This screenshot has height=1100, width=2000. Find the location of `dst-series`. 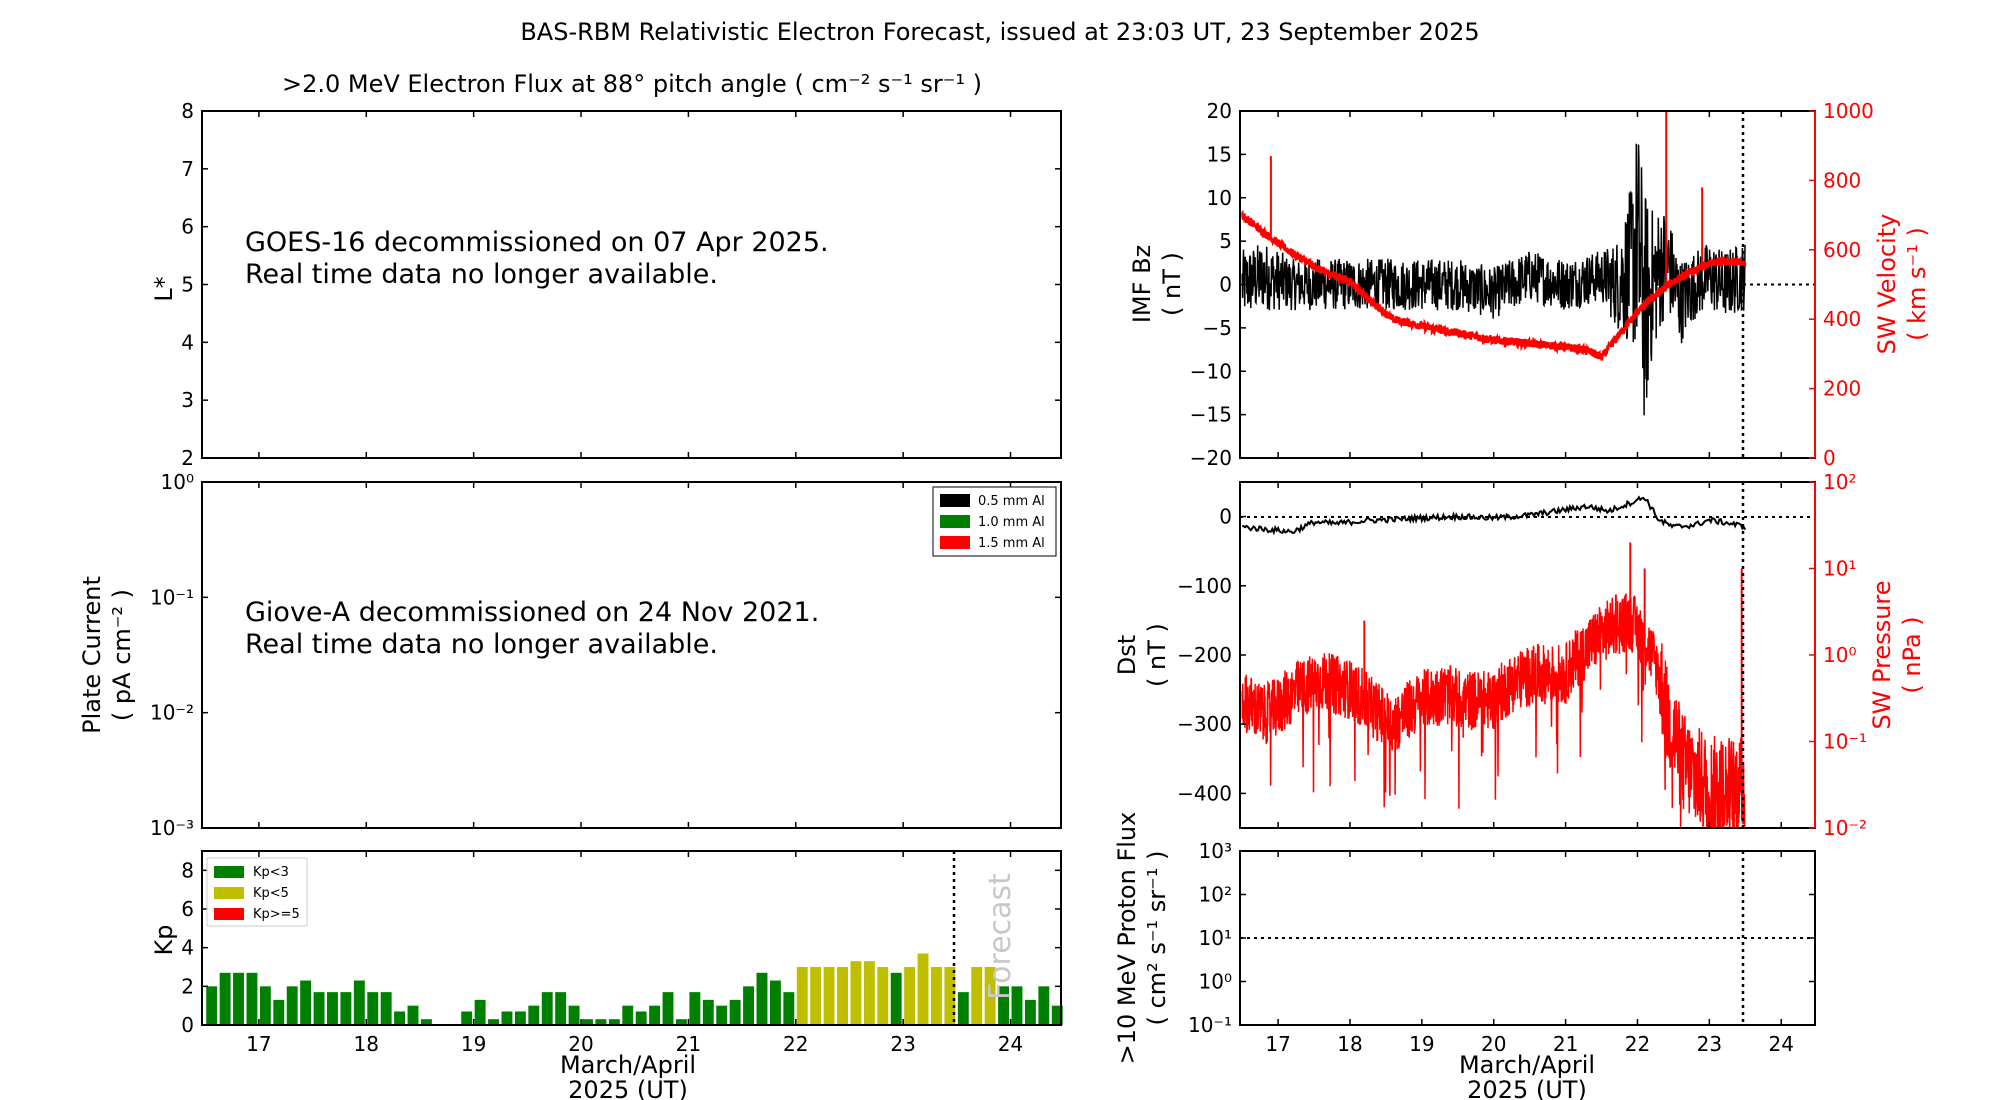

dst-series is located at coordinates (1494, 662).